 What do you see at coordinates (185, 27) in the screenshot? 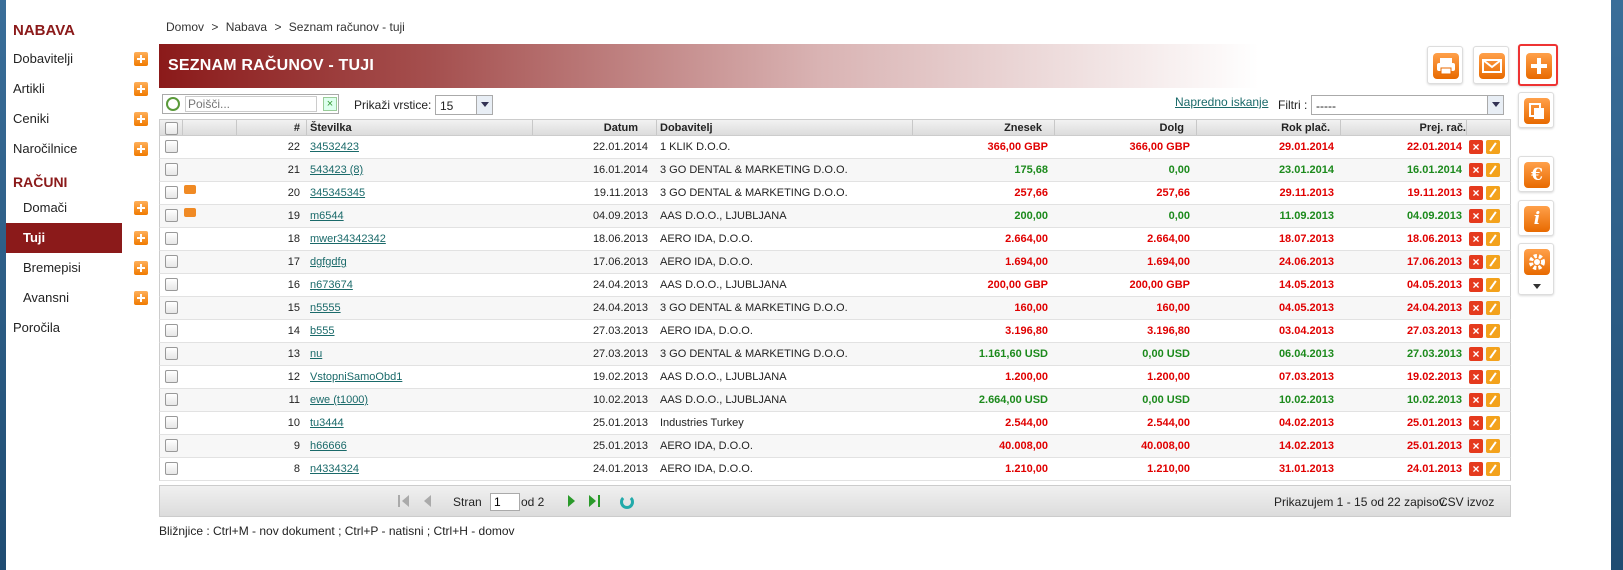
I see `breadcrumb-home: Domov` at bounding box center [185, 27].